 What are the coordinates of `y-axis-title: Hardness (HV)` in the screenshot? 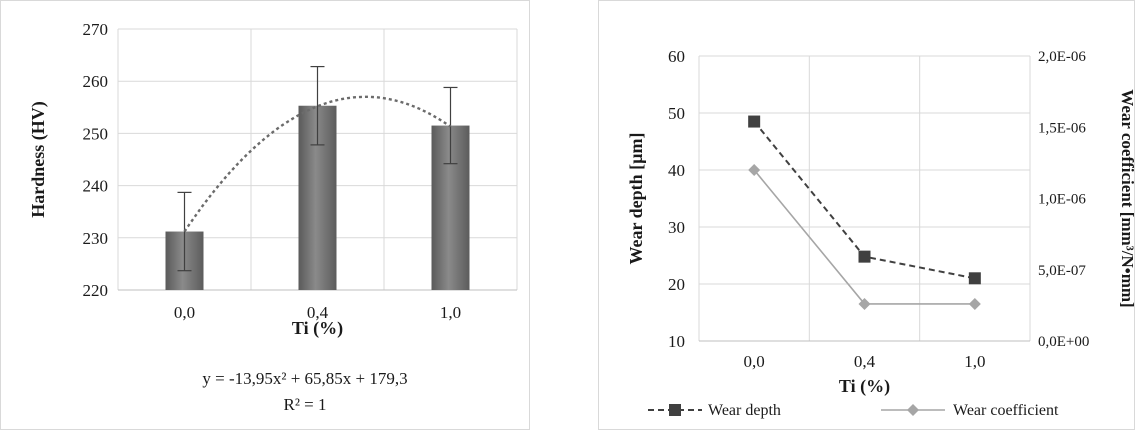 It's located at (38, 159).